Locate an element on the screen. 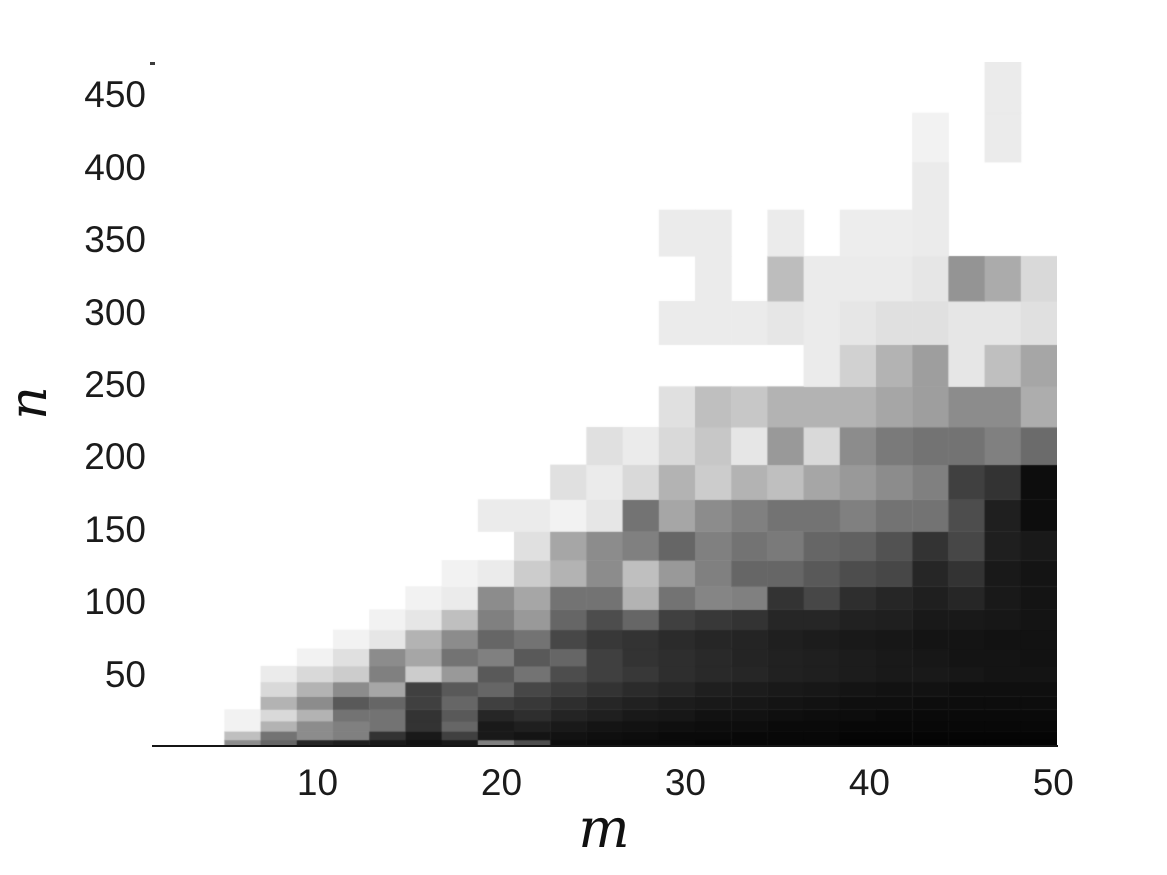 This screenshot has height=875, width=1167. y-tick-label: 150 is located at coordinates (115, 529).